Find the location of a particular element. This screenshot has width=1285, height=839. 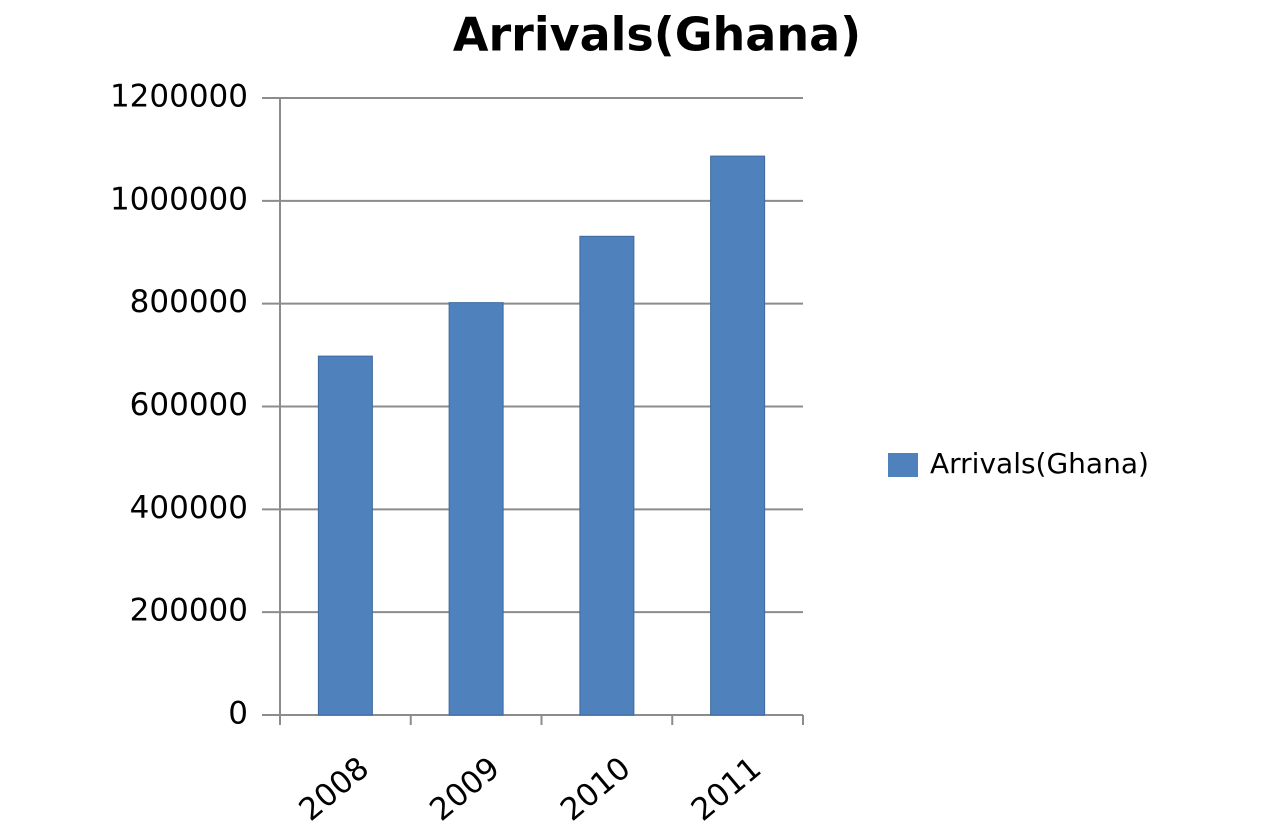

y-tick-label: 800000 is located at coordinates (189, 302).